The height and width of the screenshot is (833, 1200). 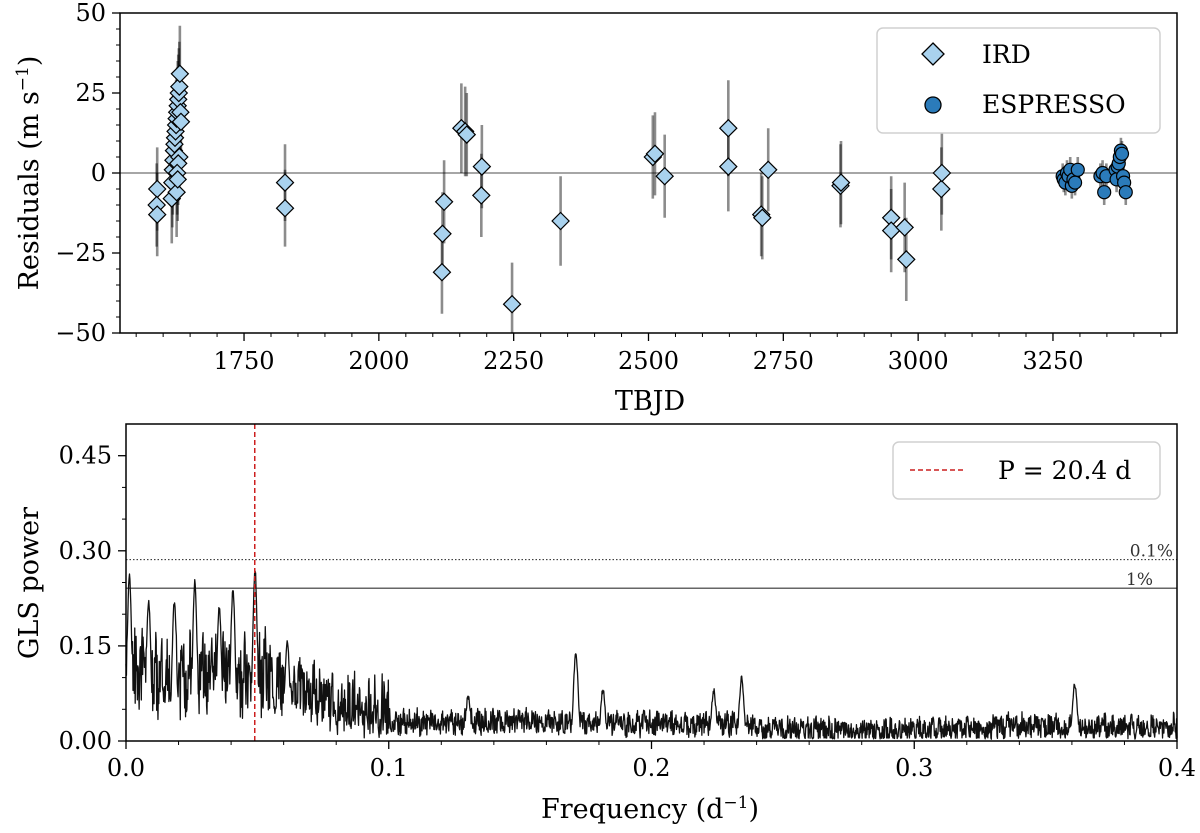 I want to click on x-tick-label: 0.1, so click(x=389, y=768).